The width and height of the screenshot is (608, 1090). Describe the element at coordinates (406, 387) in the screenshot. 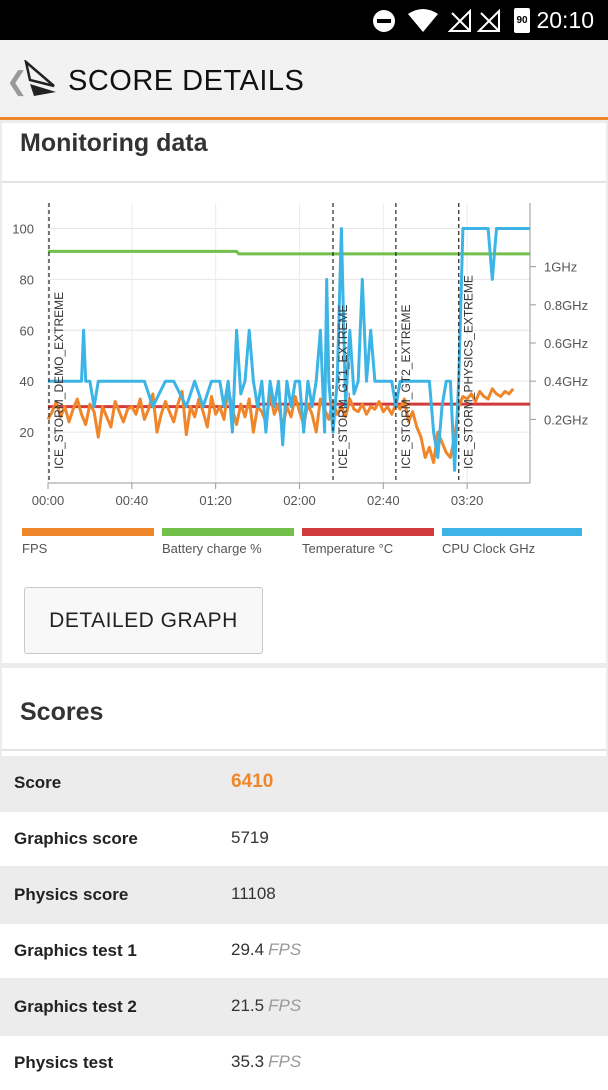

I see `test-marker-label: ICE_STORM_GT2_EXTREME` at that location.